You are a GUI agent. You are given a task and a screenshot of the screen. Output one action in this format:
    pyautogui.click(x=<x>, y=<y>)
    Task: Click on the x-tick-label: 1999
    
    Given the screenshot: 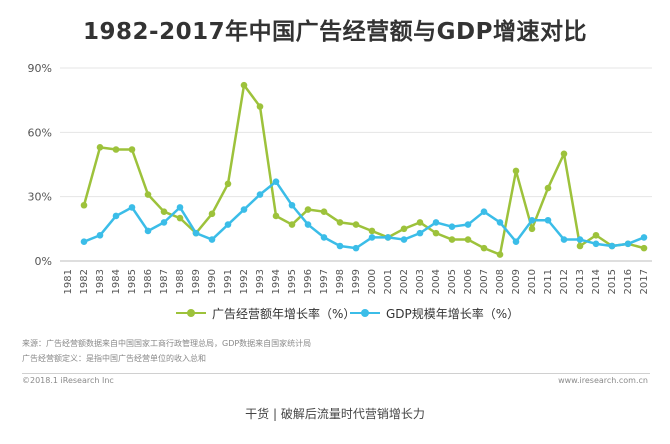 What is the action you would take?
    pyautogui.click(x=356, y=281)
    